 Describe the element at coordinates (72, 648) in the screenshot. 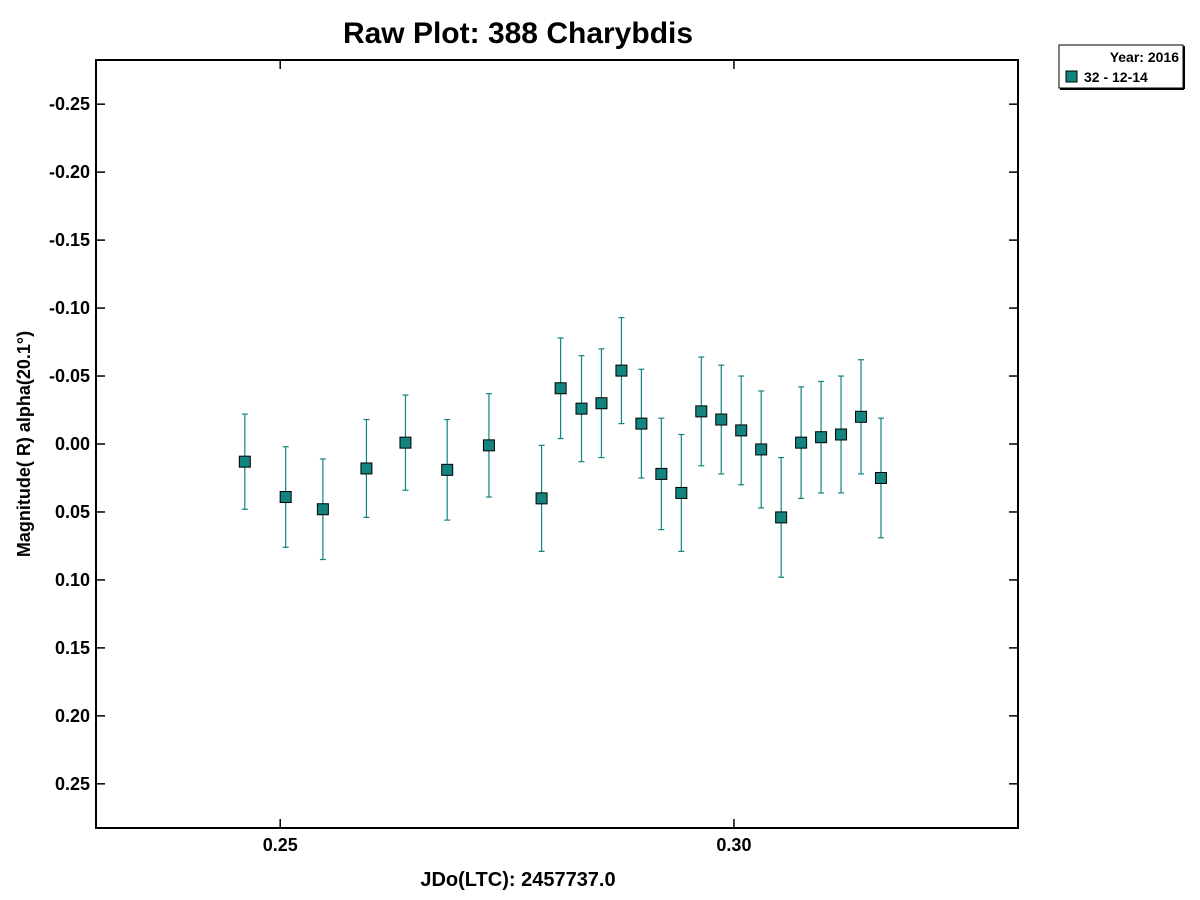

I see `y-tick-label: 0.15` at that location.